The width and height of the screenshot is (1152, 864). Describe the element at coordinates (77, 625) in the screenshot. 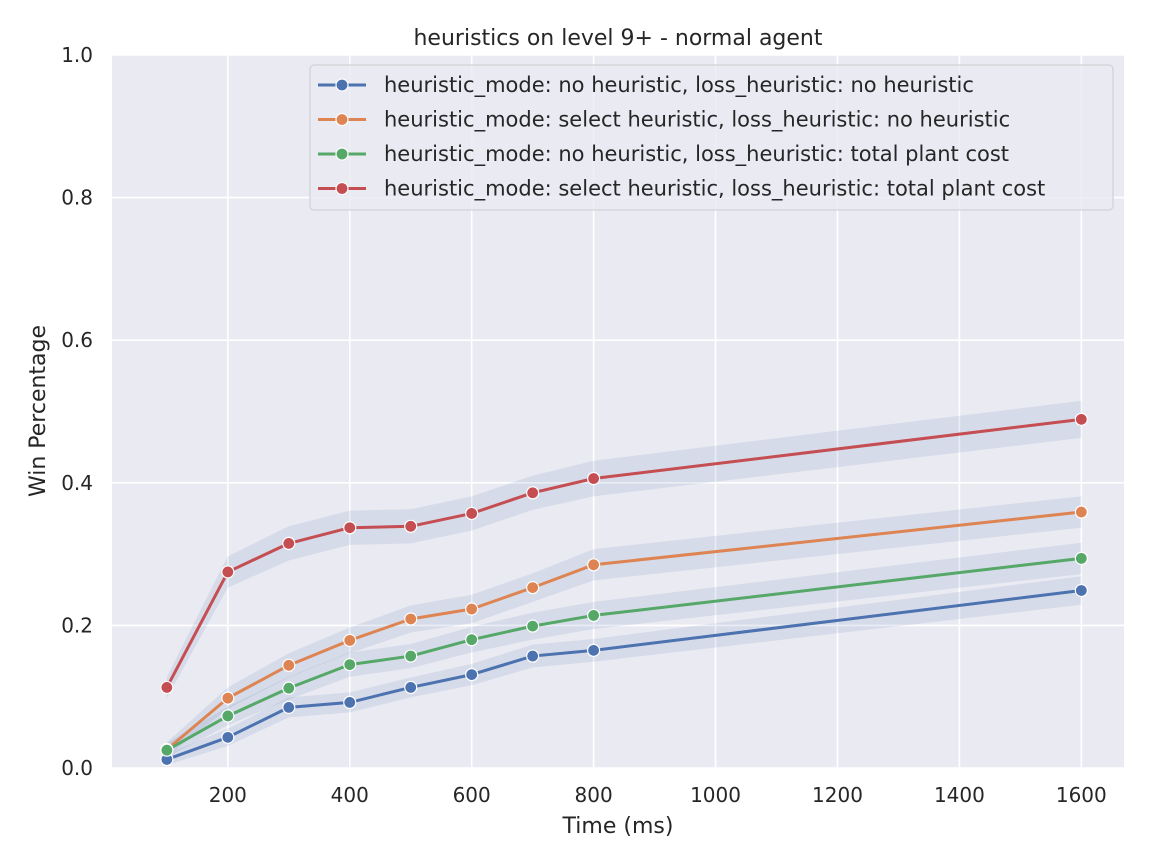

I see `y-tick-label: 0.2` at that location.